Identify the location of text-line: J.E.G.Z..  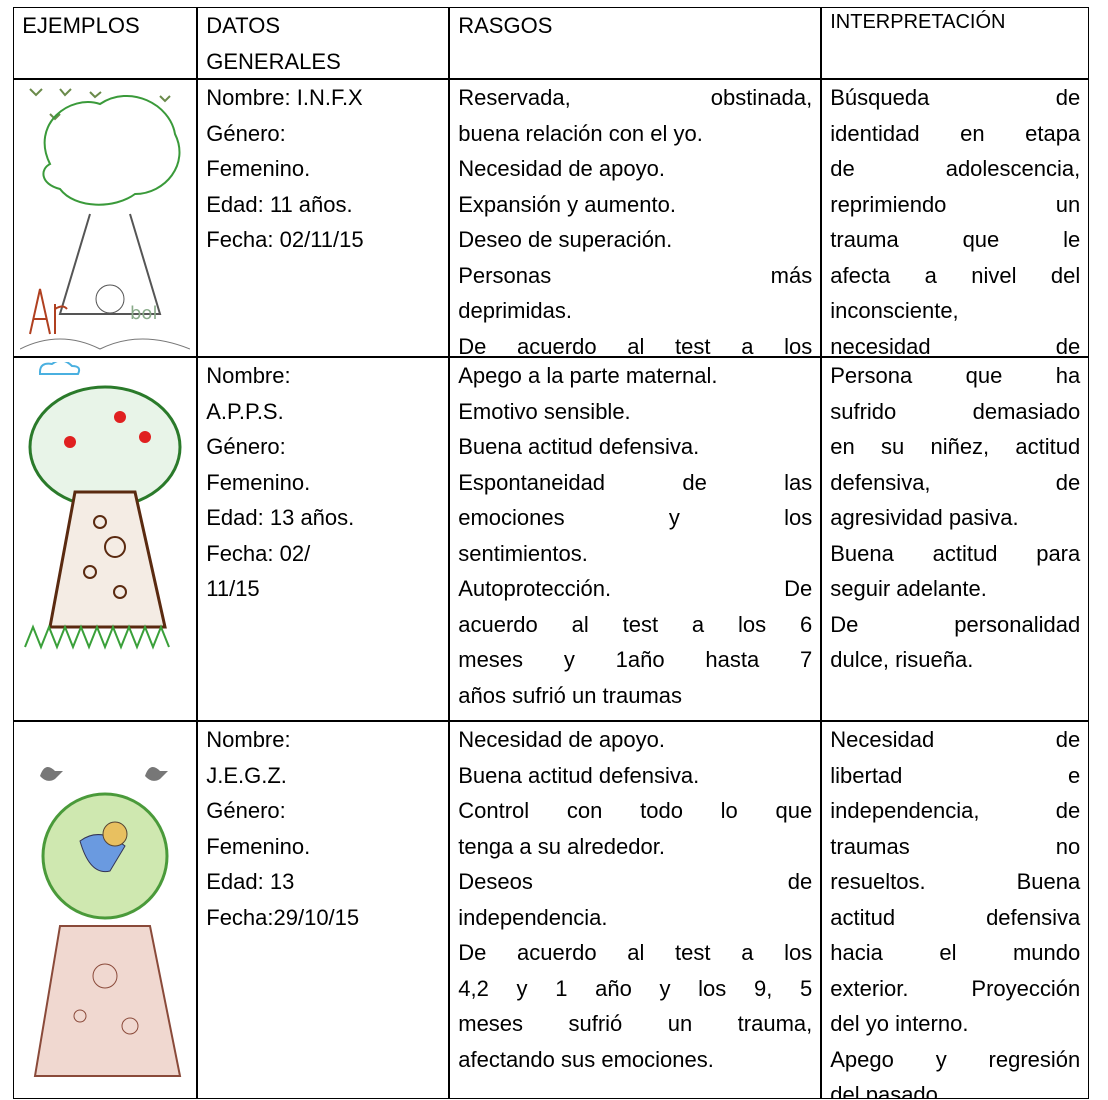
(246, 775).